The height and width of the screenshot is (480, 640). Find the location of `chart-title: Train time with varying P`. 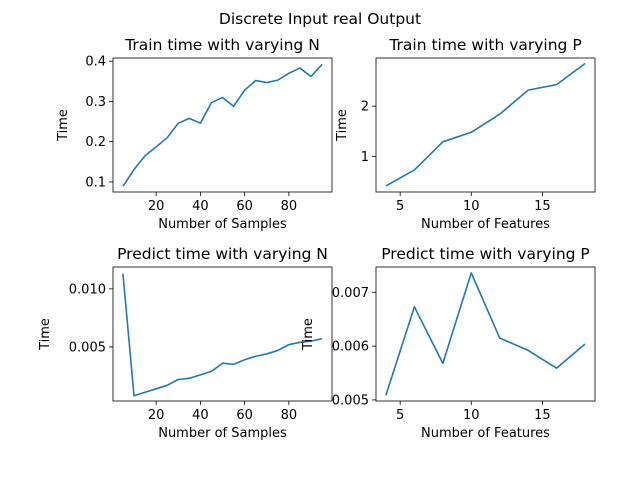

chart-title: Train time with varying P is located at coordinates (484, 45).